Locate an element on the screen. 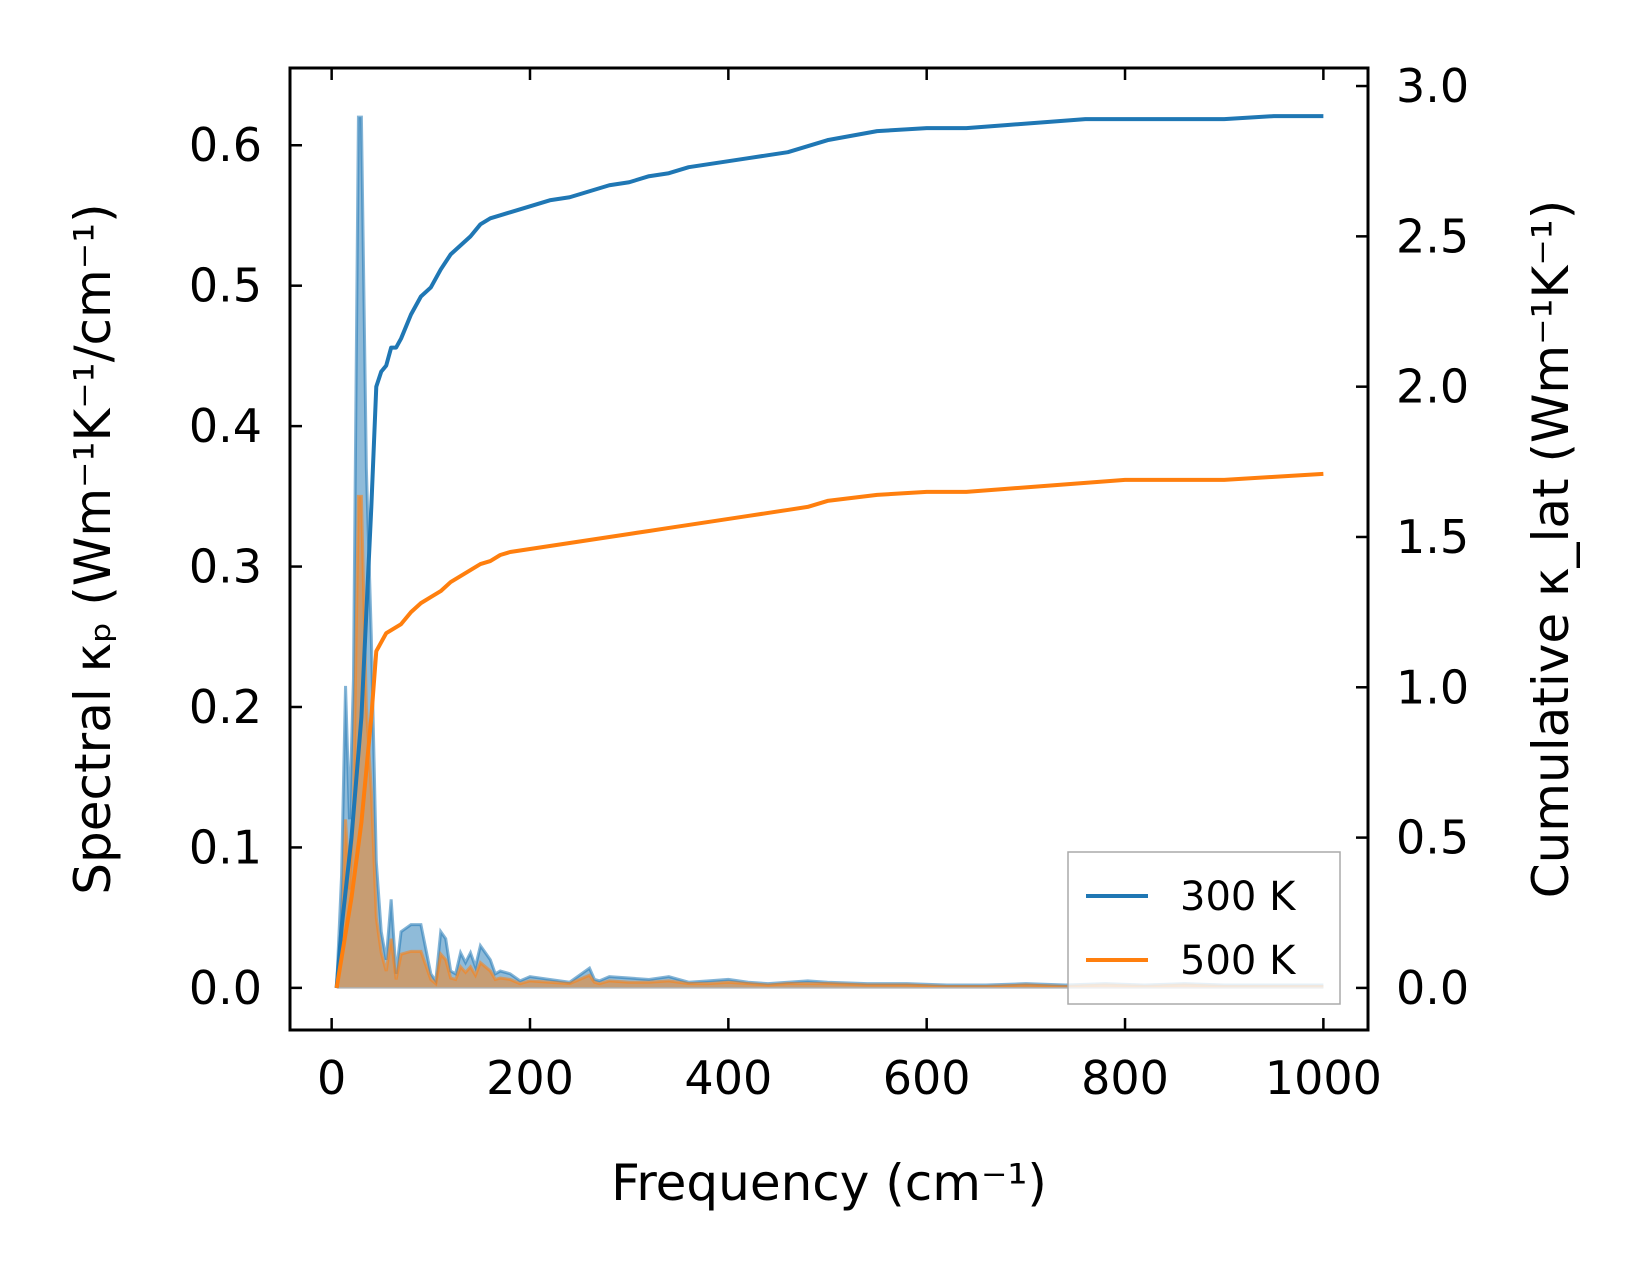 The image size is (1642, 1272). y-left-tick-label: 0.3 is located at coordinates (225, 567).